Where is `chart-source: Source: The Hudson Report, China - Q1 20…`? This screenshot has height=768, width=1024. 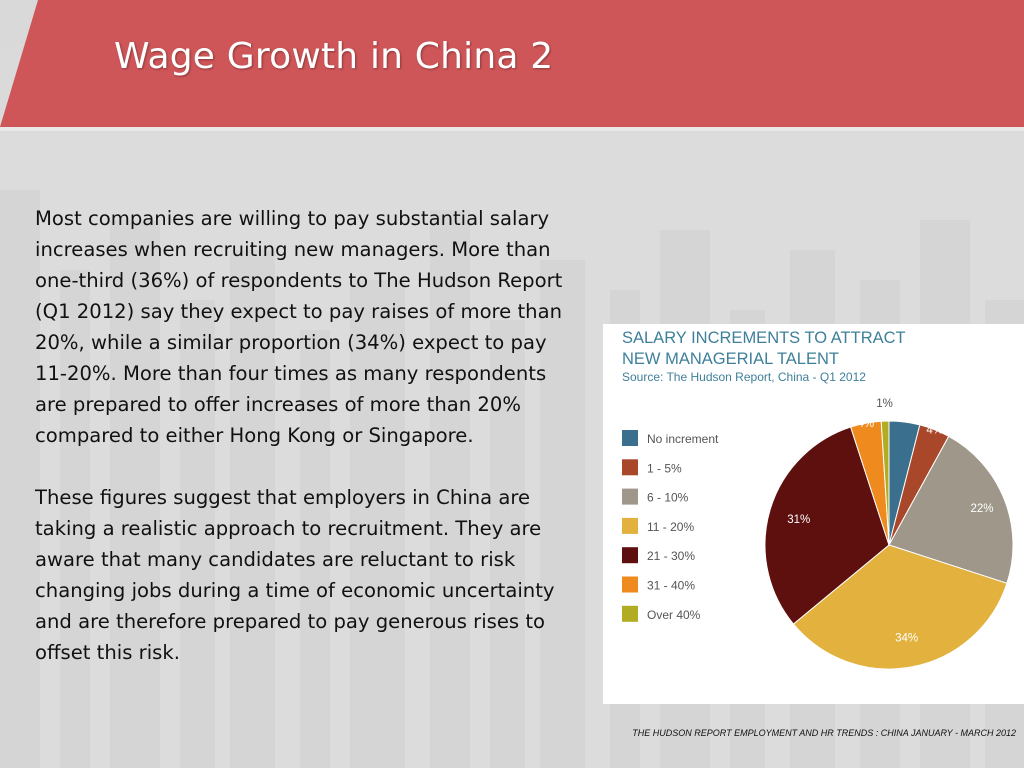
chart-source: Source: The Hudson Report, China - Q1 20… is located at coordinates (744, 377).